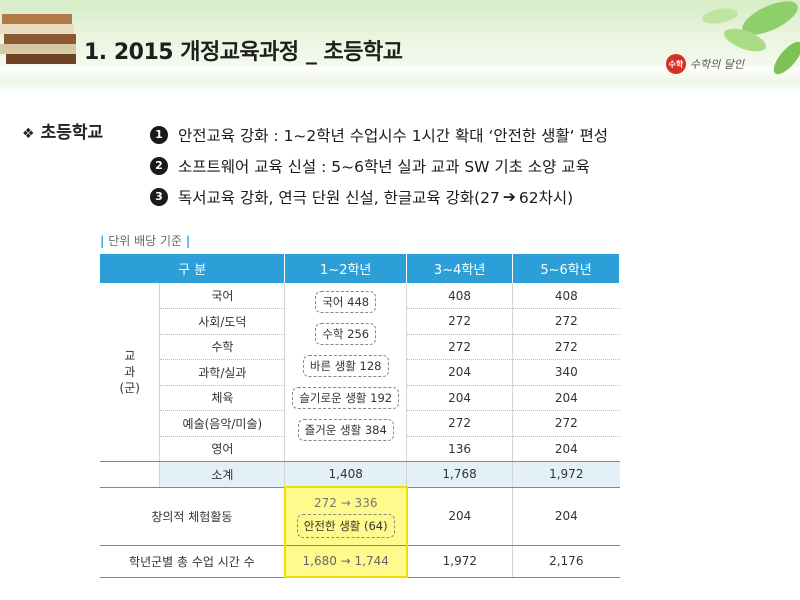  I want to click on total-label: 학년군별 총 수업 시간 수, so click(192, 561).